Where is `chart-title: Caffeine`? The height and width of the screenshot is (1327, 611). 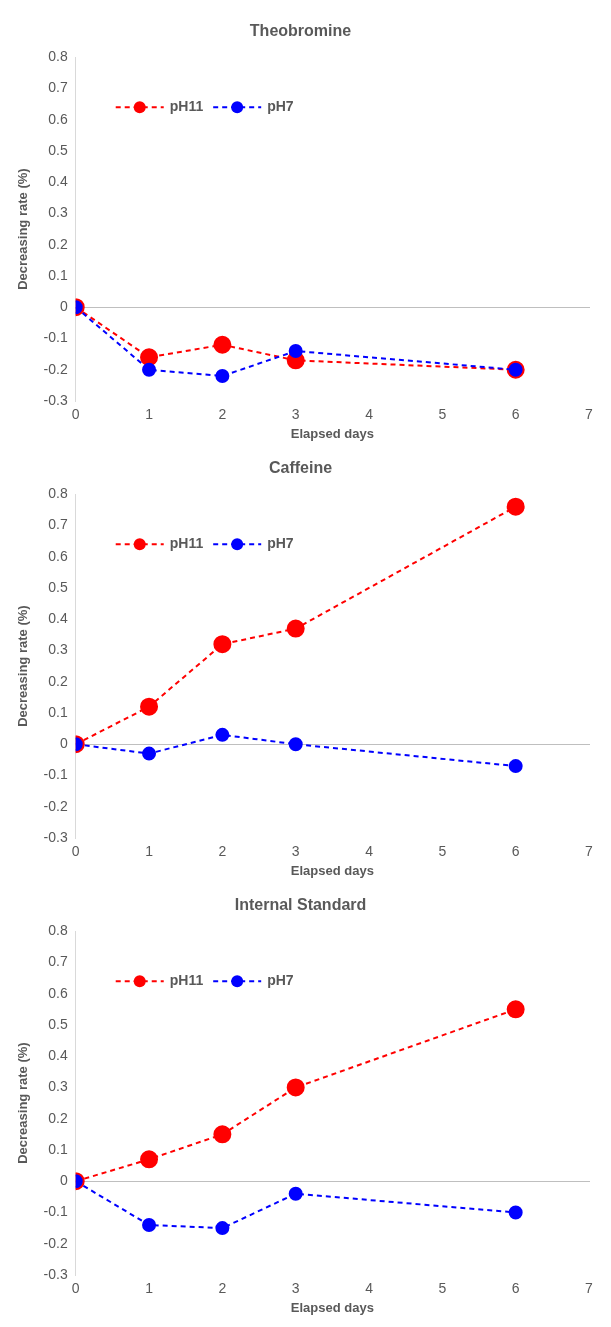
chart-title: Caffeine is located at coordinates (300, 468).